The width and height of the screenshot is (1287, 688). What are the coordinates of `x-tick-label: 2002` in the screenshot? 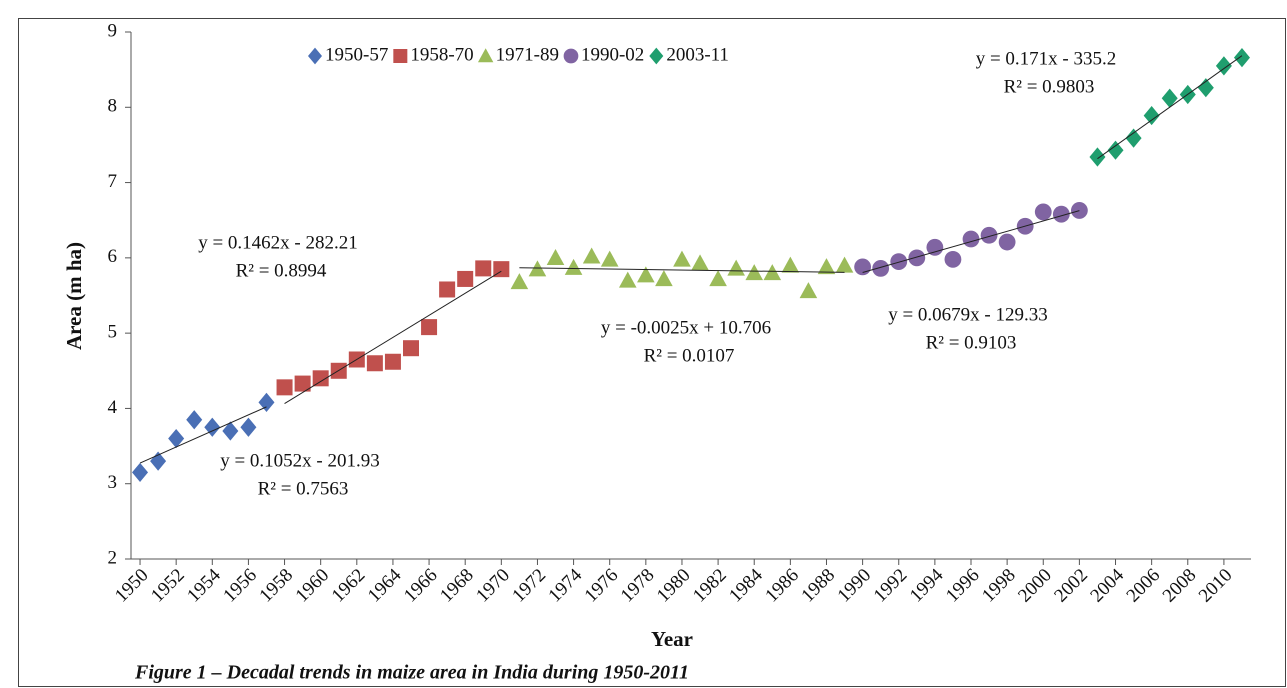 It's located at (1071, 586).